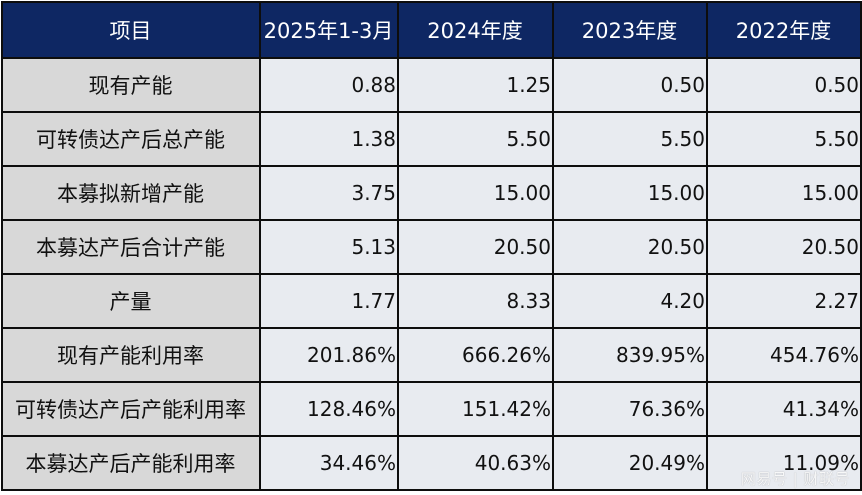  What do you see at coordinates (329, 409) in the screenshot?
I see `table-cell: 128.46%` at bounding box center [329, 409].